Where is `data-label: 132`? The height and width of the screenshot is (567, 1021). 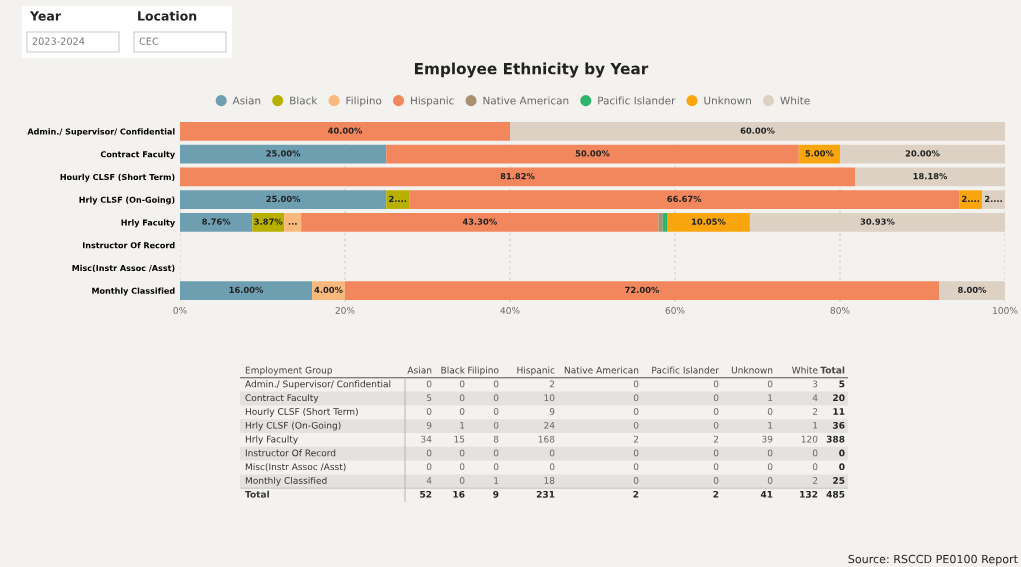
data-label: 132 is located at coordinates (809, 494).